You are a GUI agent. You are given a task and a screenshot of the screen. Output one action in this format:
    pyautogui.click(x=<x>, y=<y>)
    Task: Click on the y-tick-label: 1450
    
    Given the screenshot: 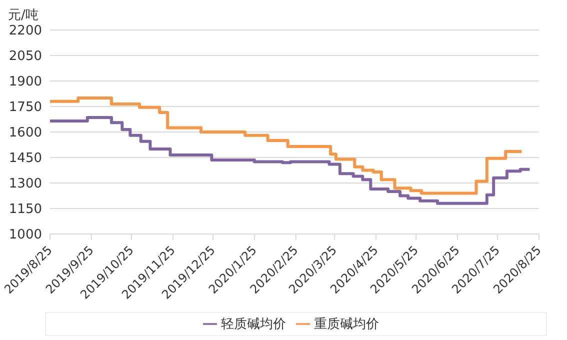 What is the action you would take?
    pyautogui.click(x=25, y=158)
    